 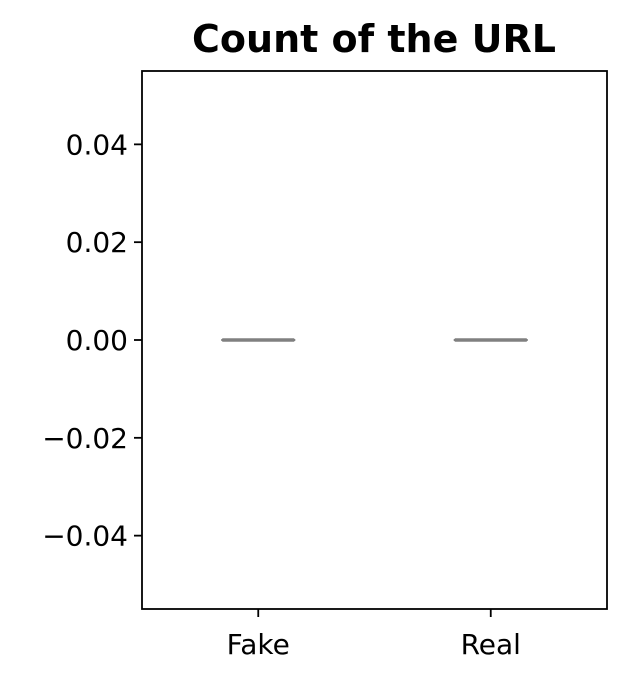 I want to click on y-tick-label: −0.02, so click(x=85, y=438).